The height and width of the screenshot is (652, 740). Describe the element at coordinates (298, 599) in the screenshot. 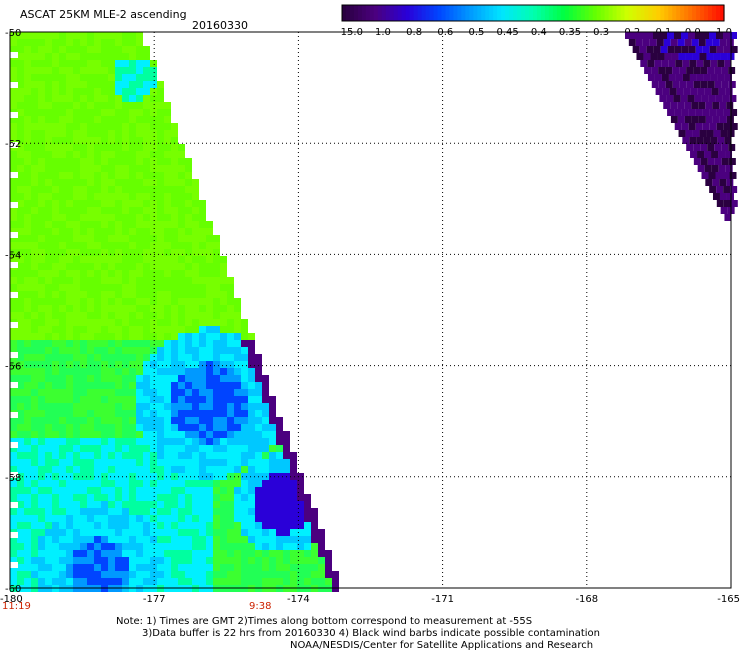

I see `longitude-tick-label: -174` at that location.